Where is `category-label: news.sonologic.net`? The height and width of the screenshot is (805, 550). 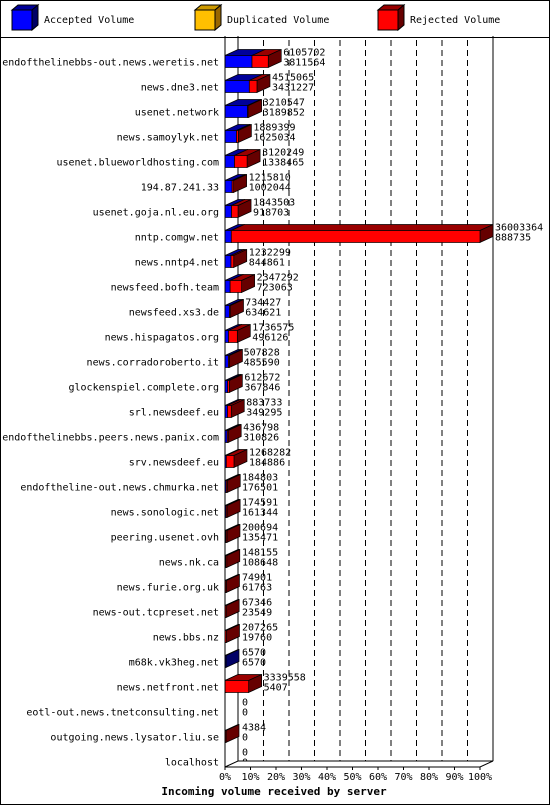 category-label: news.sonologic.net is located at coordinates (165, 513).